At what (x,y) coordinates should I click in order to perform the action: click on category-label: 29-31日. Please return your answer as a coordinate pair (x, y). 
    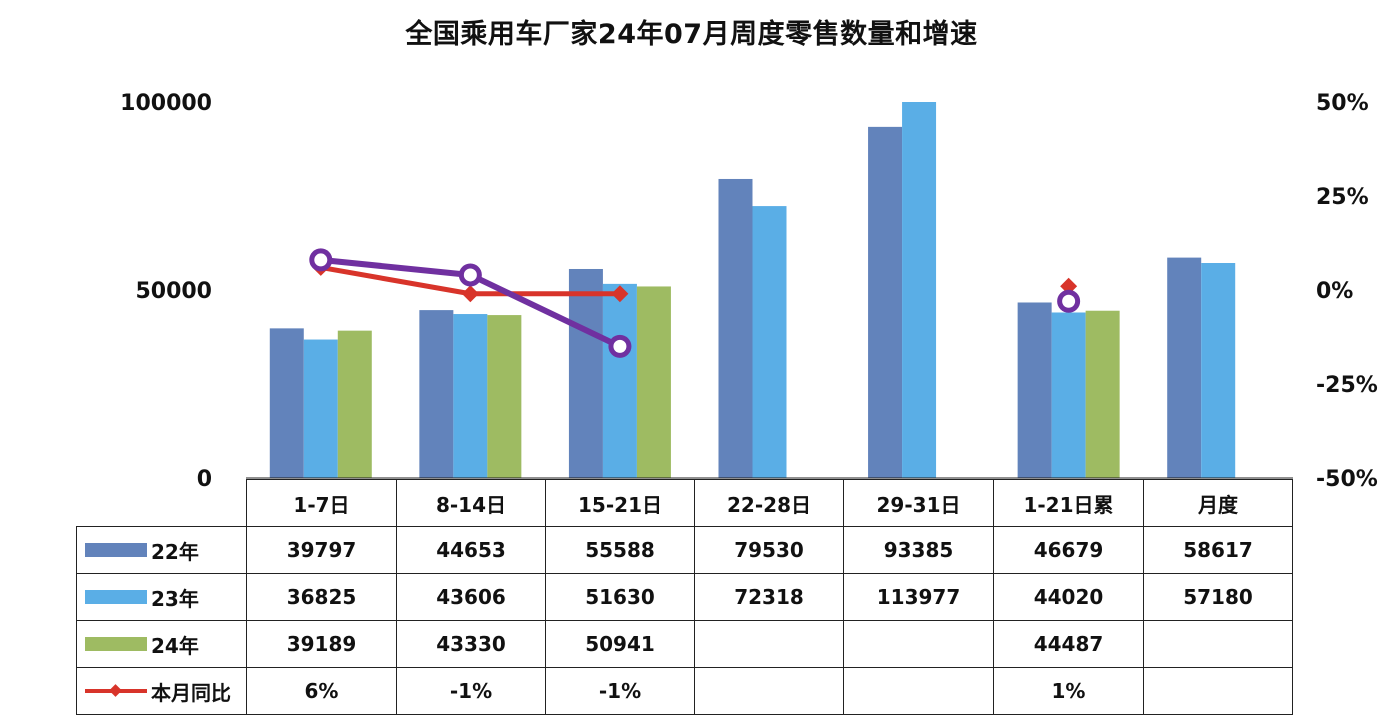
    Looking at the image, I should click on (918, 503).